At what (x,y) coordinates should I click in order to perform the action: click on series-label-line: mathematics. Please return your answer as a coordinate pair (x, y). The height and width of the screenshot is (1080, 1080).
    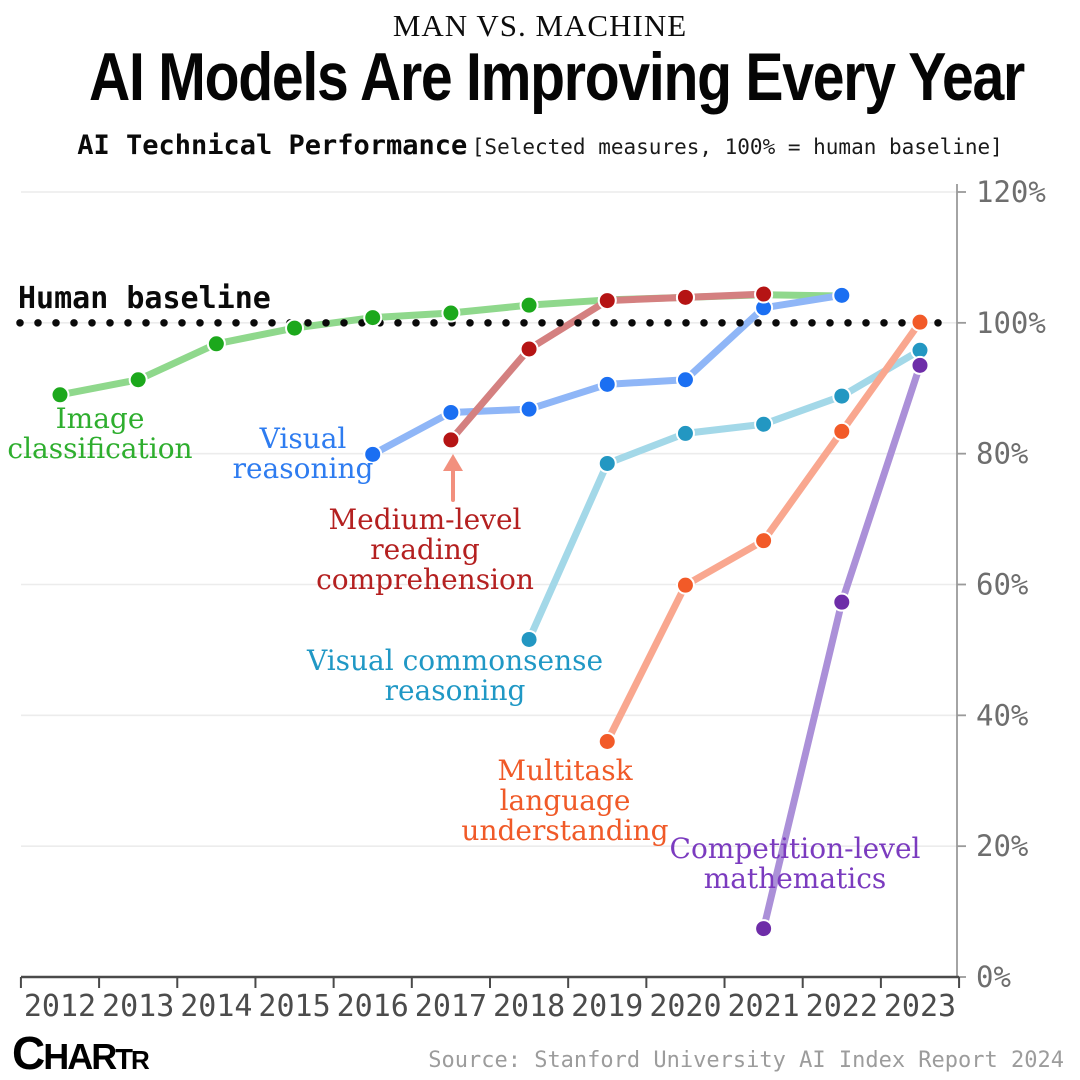
    Looking at the image, I should click on (795, 878).